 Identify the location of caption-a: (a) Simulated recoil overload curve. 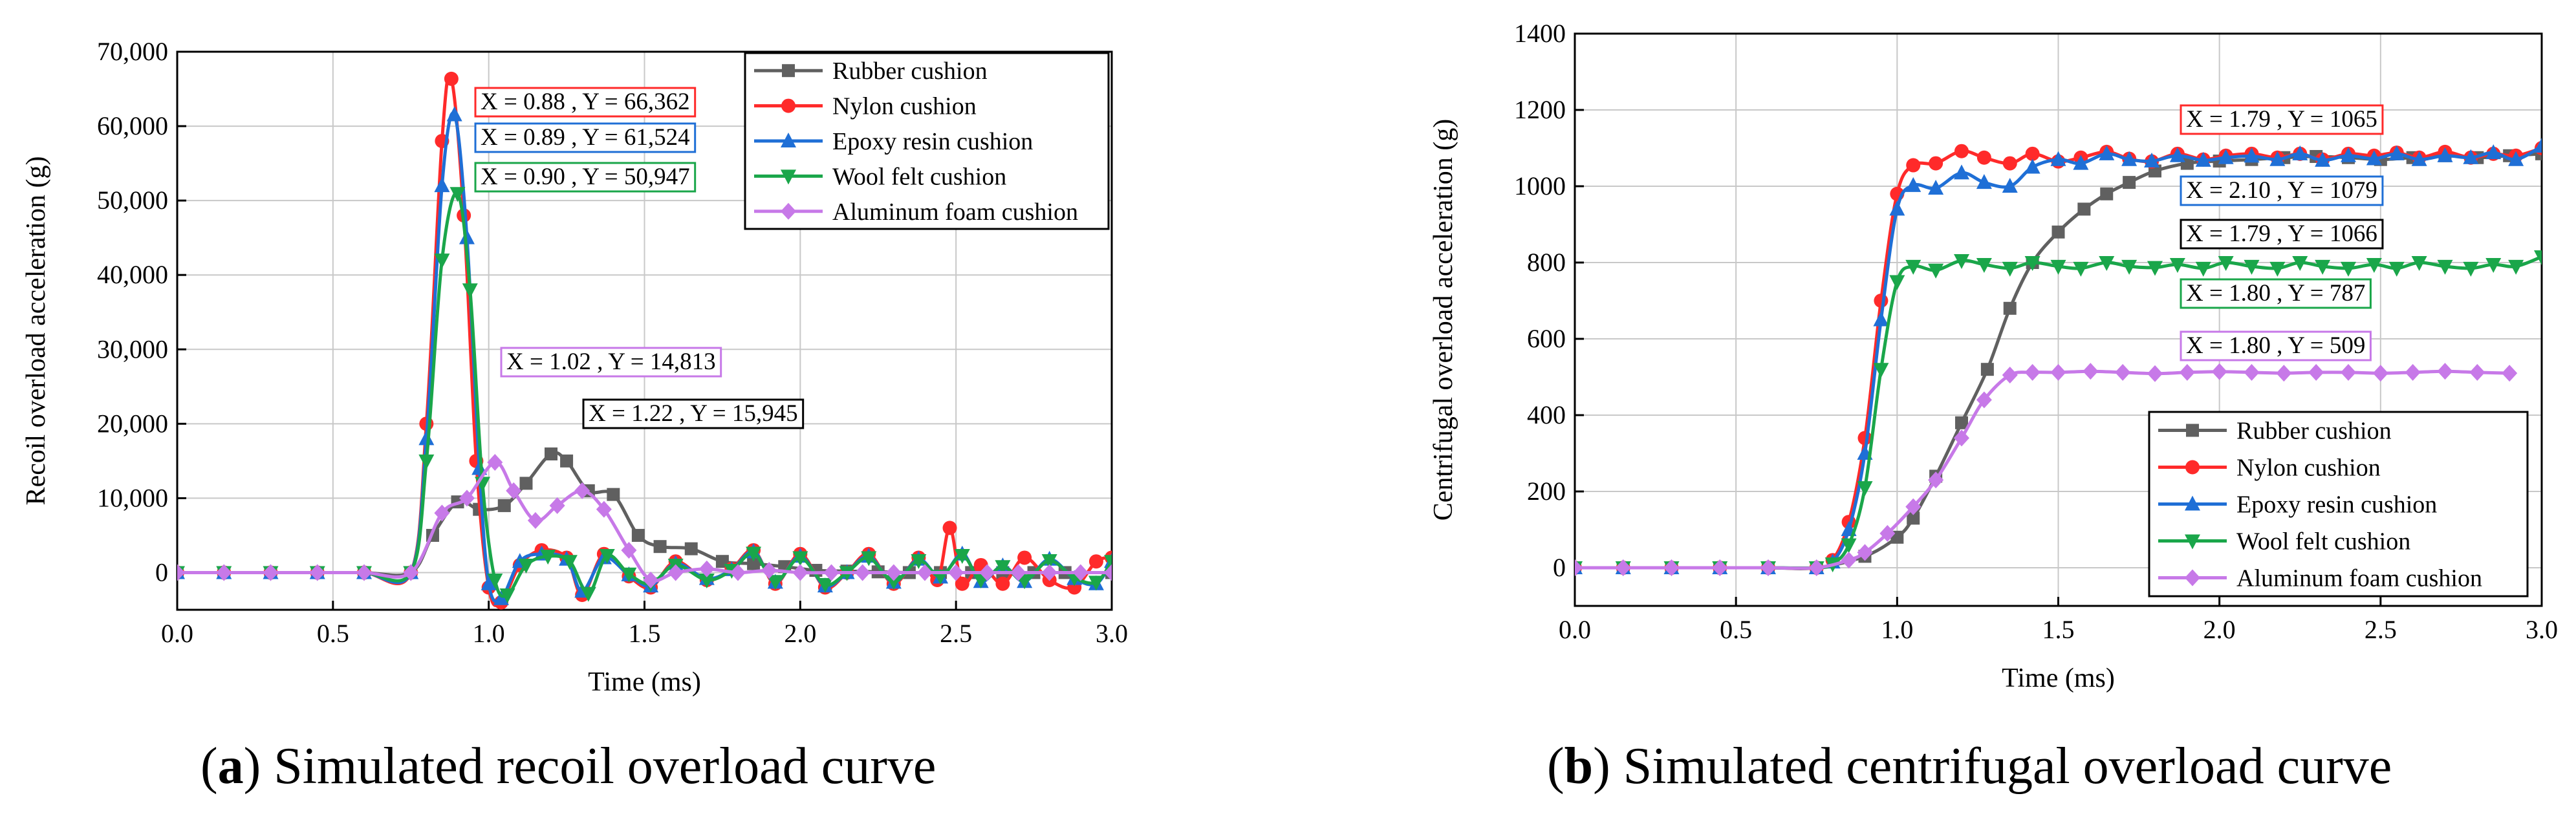
(568, 766).